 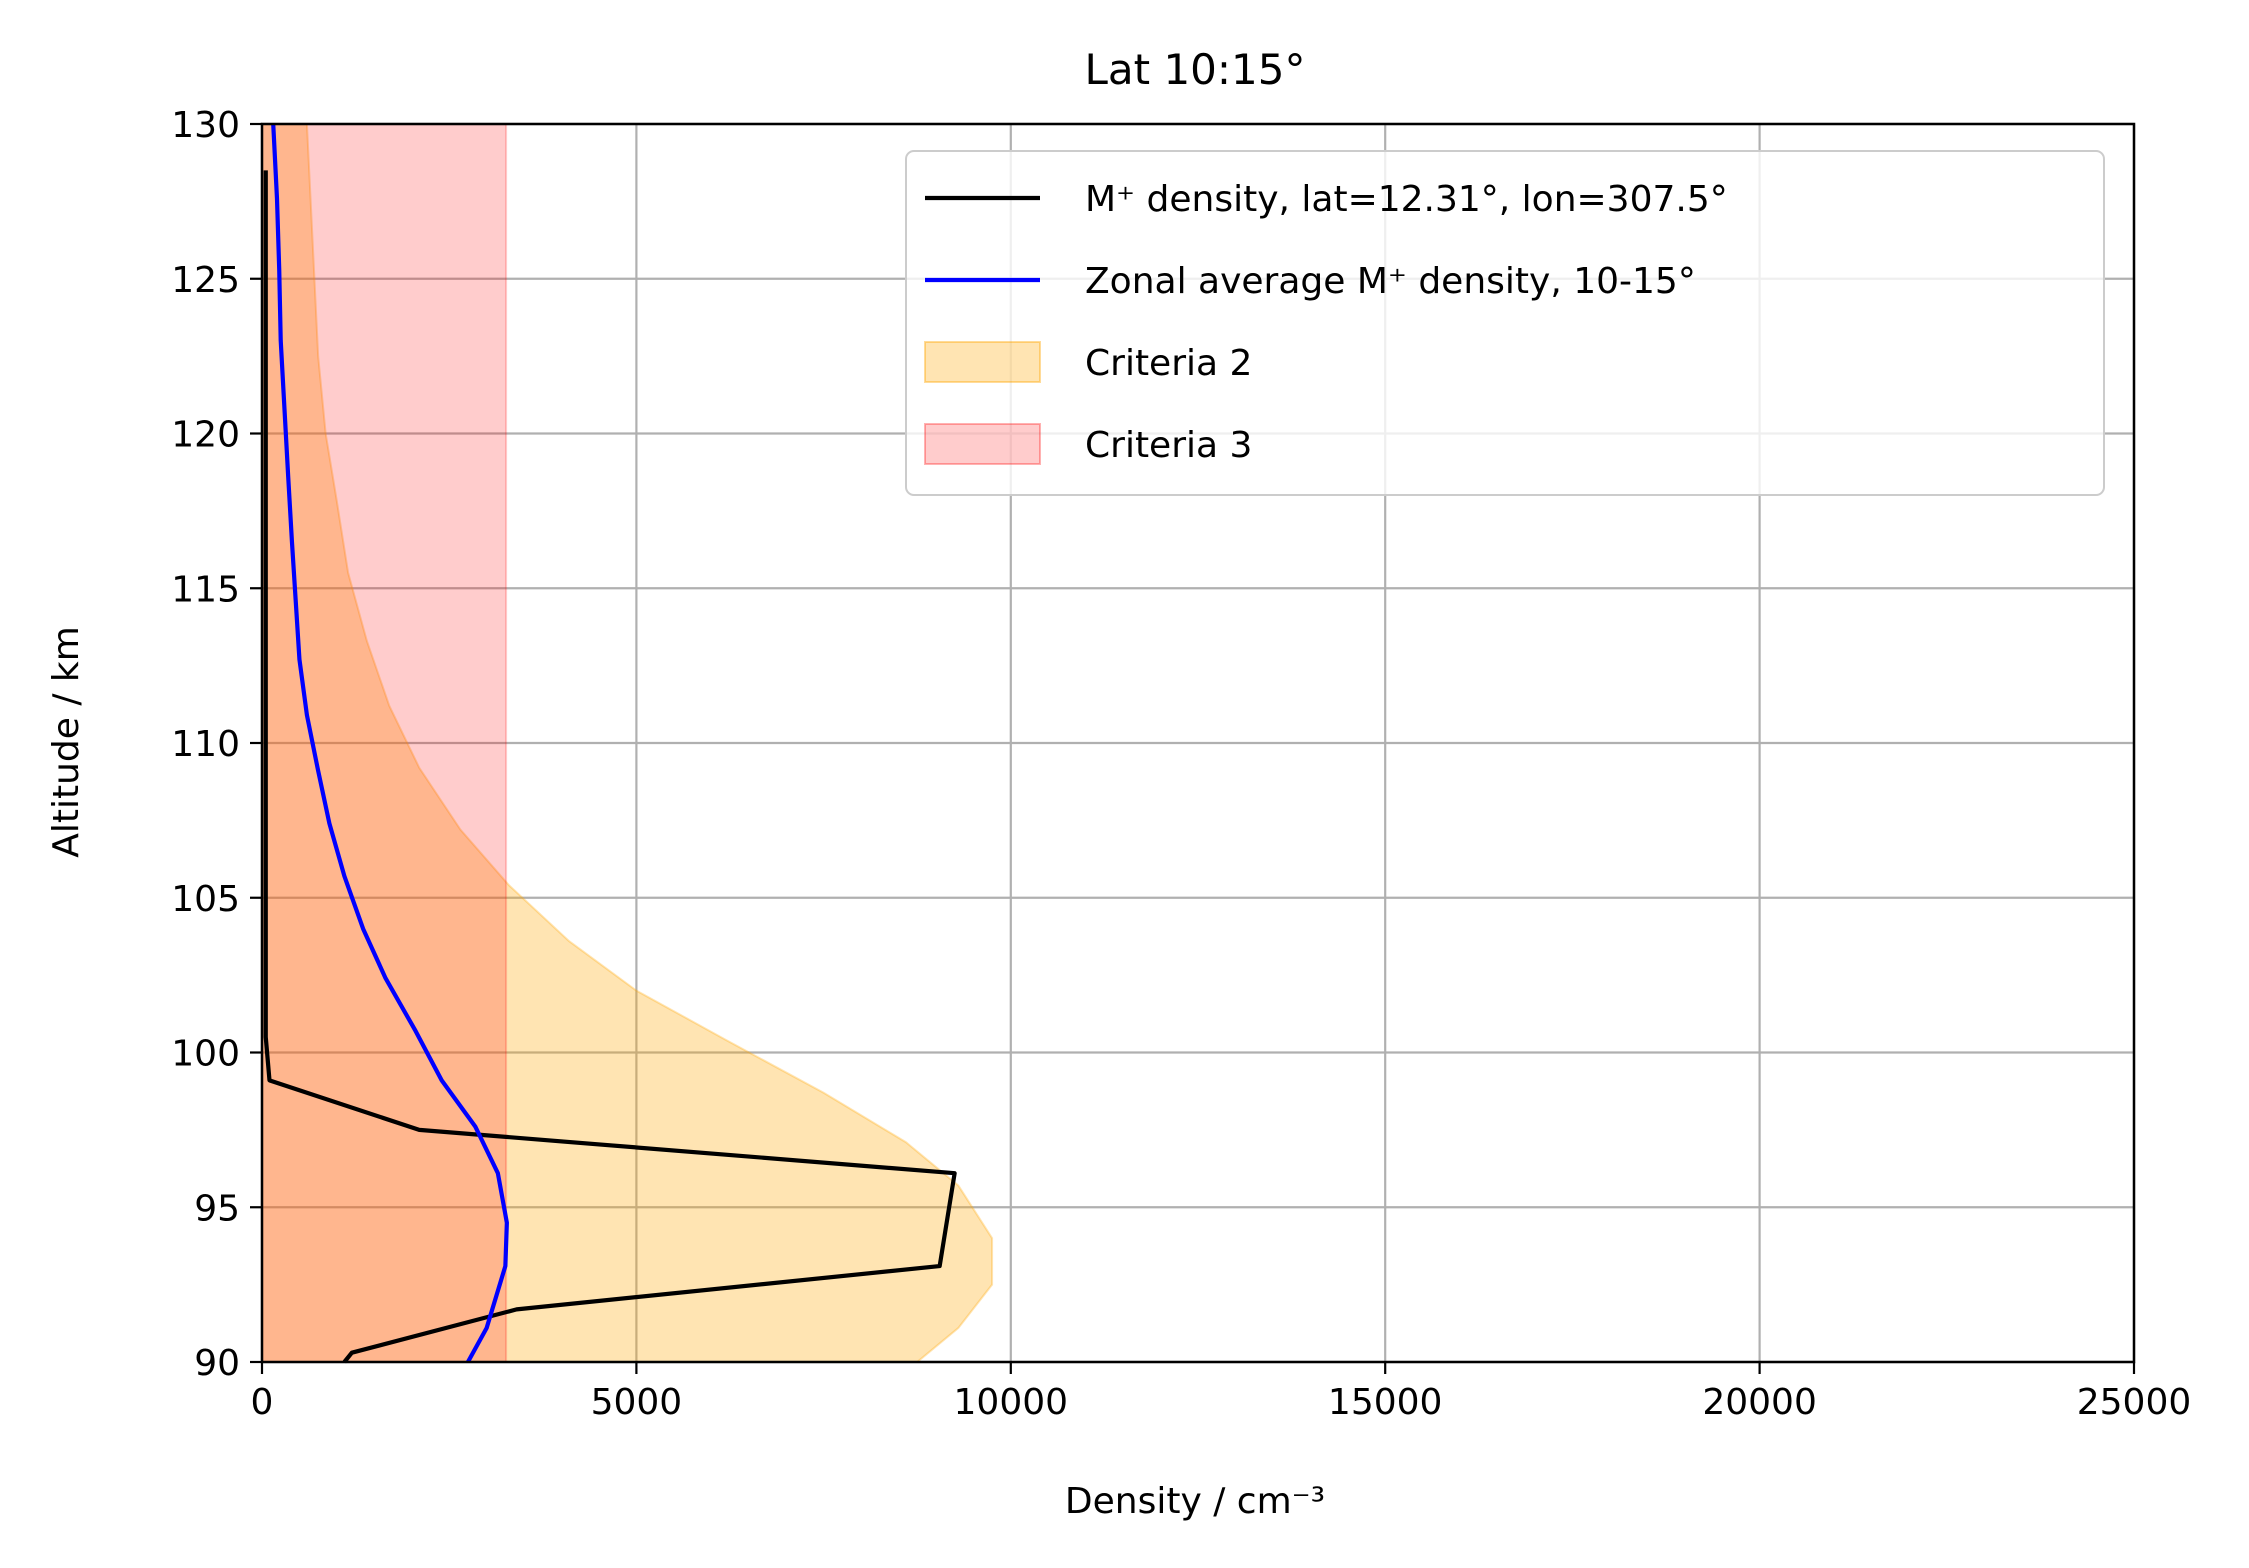 I want to click on y-tick-label: 90, so click(x=217, y=1363).